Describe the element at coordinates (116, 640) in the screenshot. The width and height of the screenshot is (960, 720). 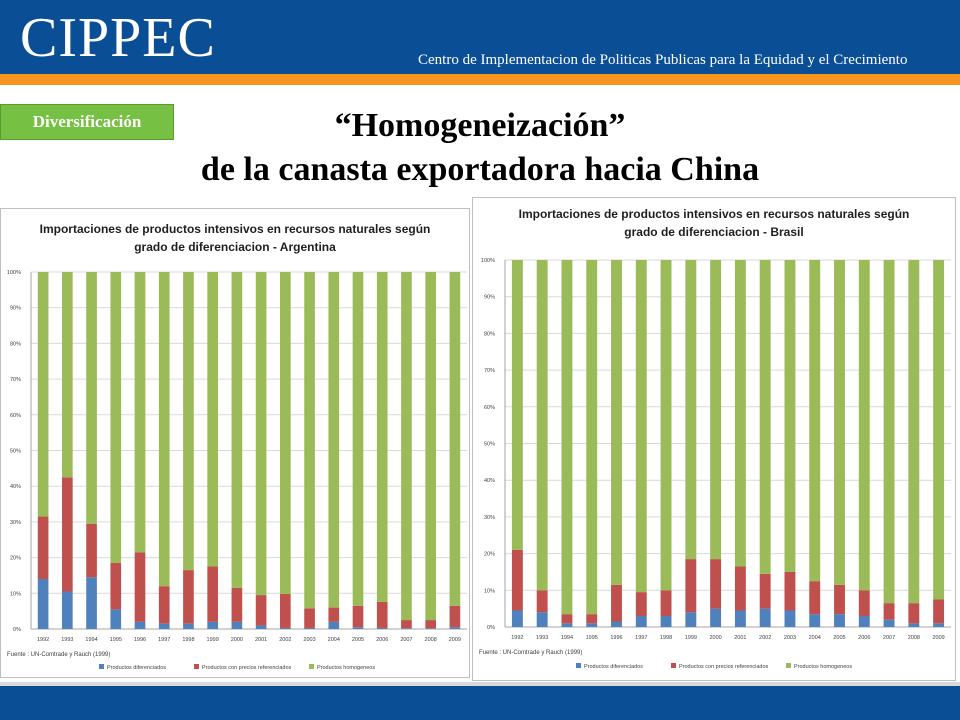
I see `argentina-xtick-label: 1995` at that location.